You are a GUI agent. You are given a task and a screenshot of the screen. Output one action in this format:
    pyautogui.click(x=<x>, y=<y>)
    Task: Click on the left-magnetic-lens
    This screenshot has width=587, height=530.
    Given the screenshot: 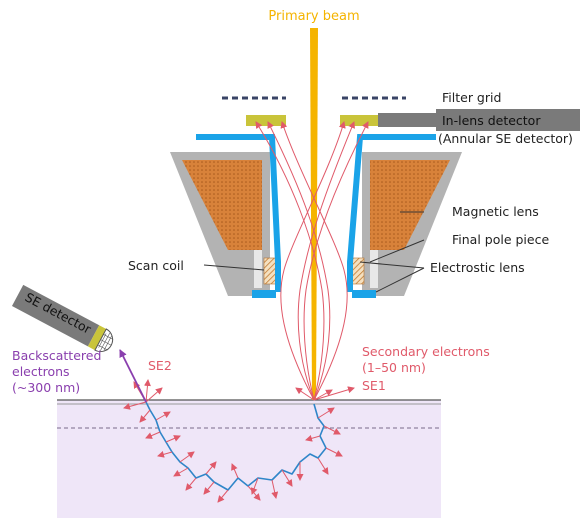 What is the action you would take?
    pyautogui.click(x=223, y=224)
    